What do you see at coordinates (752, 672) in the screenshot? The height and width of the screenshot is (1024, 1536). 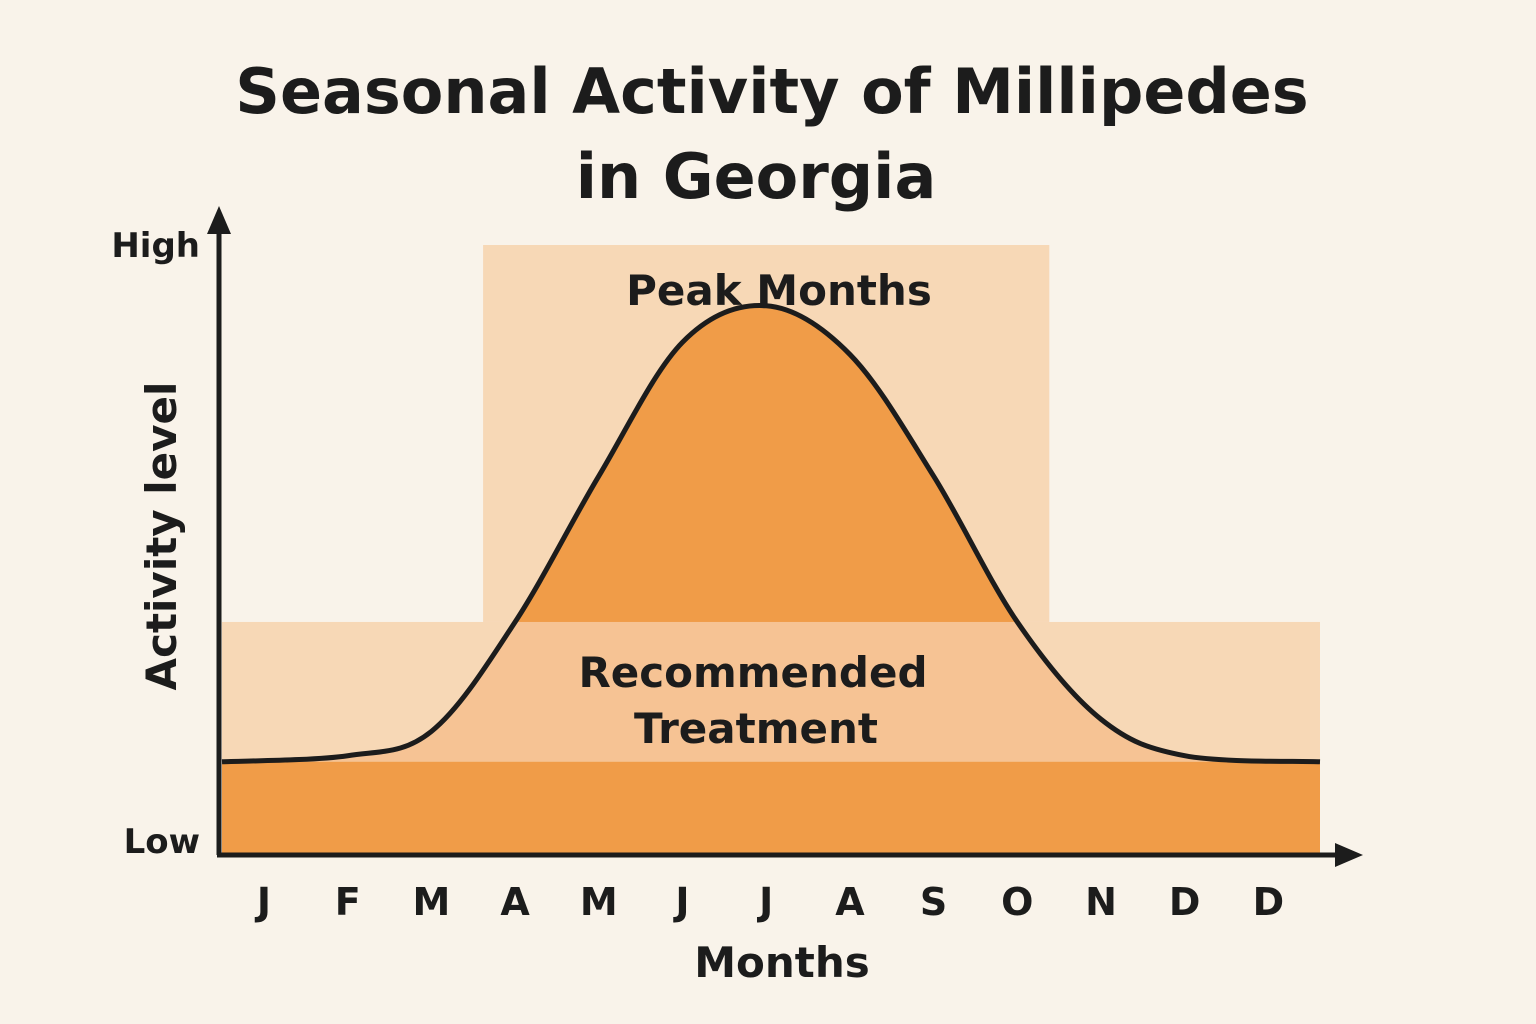 I see `treatment-label-line-1: Recommended` at bounding box center [752, 672].